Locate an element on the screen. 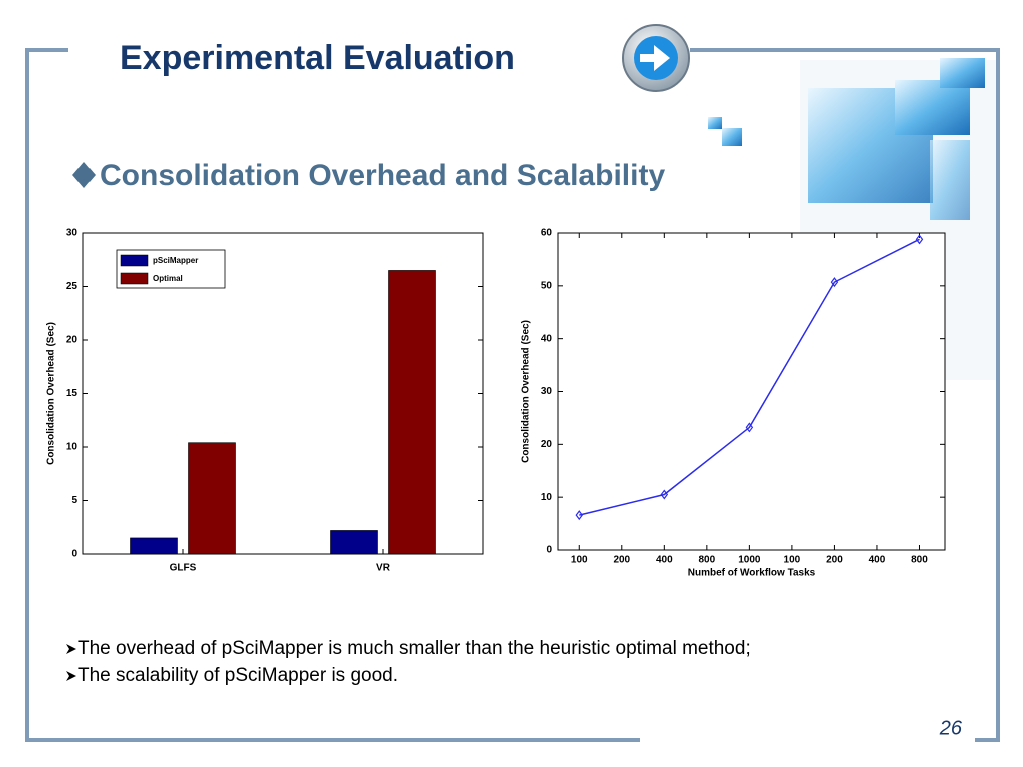  y-tick-label: 50 is located at coordinates (547, 285).